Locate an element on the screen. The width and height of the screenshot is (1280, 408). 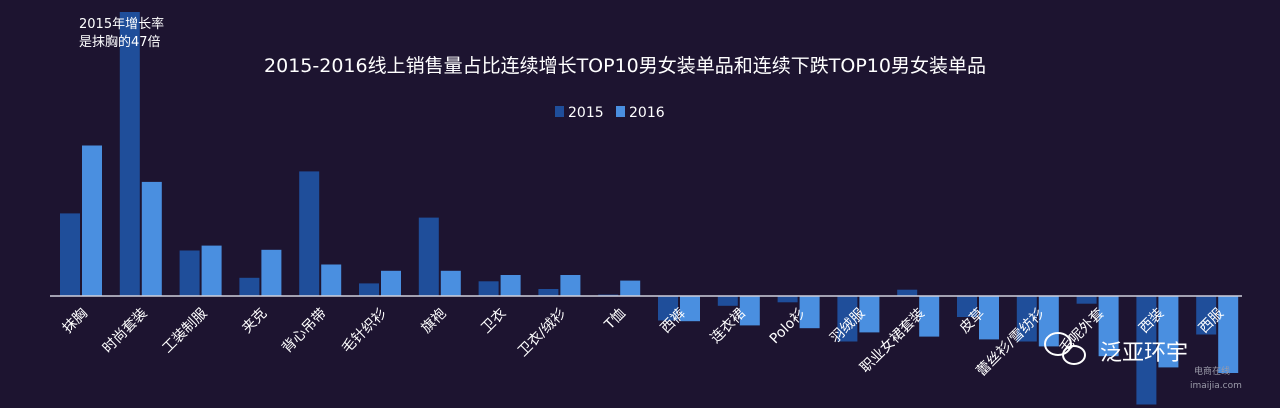
annotation-line-2: 是抹胸的47倍 is located at coordinates (120, 42).